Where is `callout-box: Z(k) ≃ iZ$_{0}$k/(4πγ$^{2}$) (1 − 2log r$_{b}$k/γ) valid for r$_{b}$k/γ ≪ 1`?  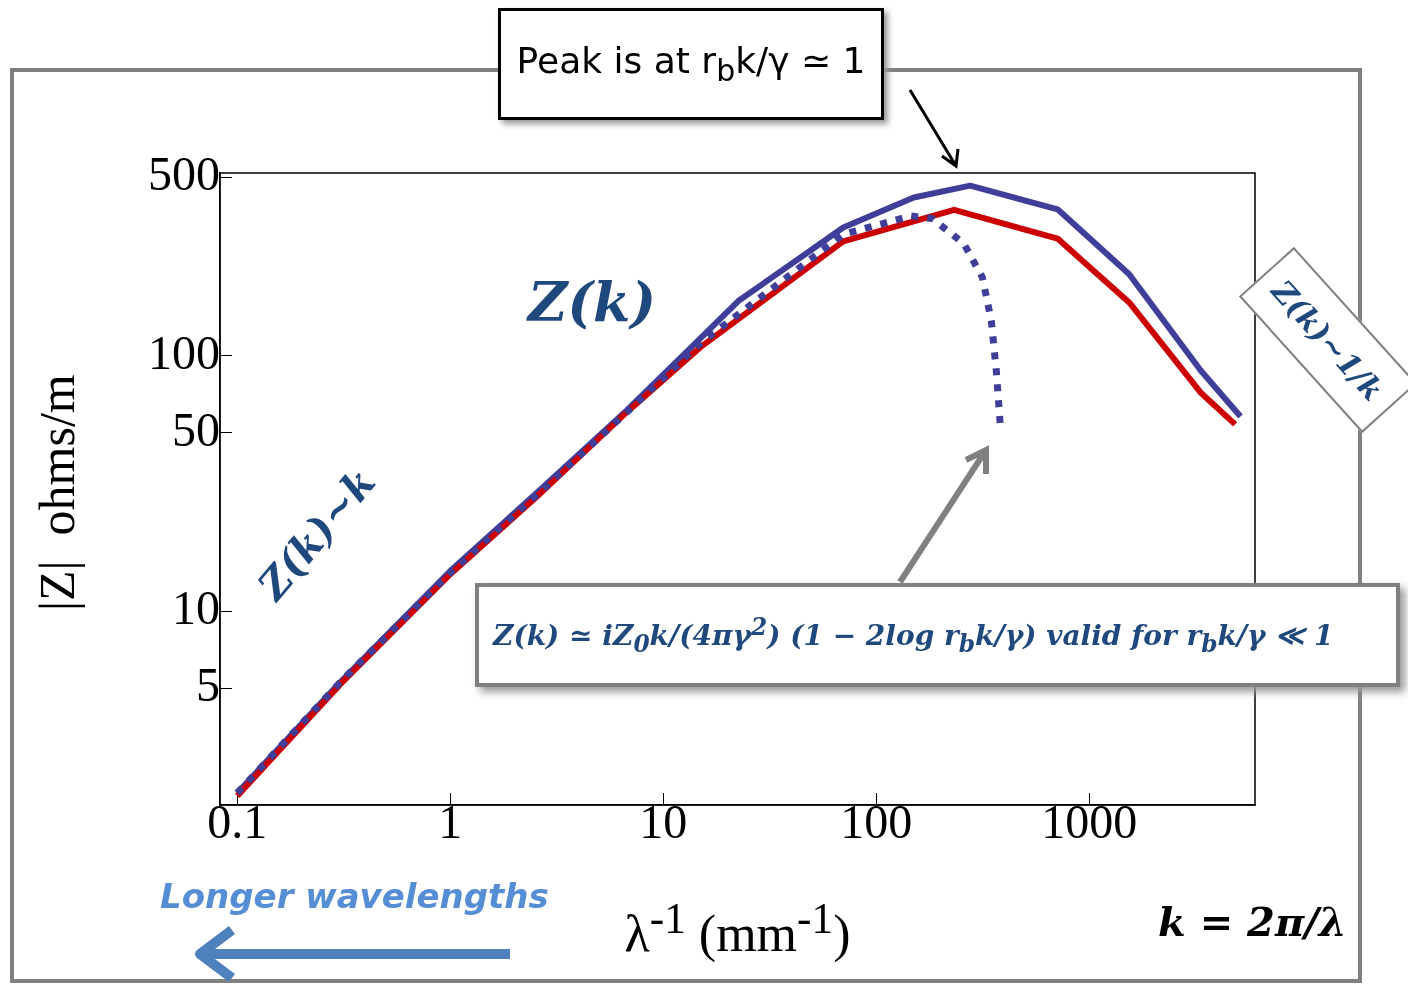
callout-box: Z(k) ≃ iZ$_{0}$k/(4πγ$^{2}$) (1 − 2log r$_{b}$k/γ) valid for r$_{b}$k/γ ≪ 1 is located at coordinates (937, 635).